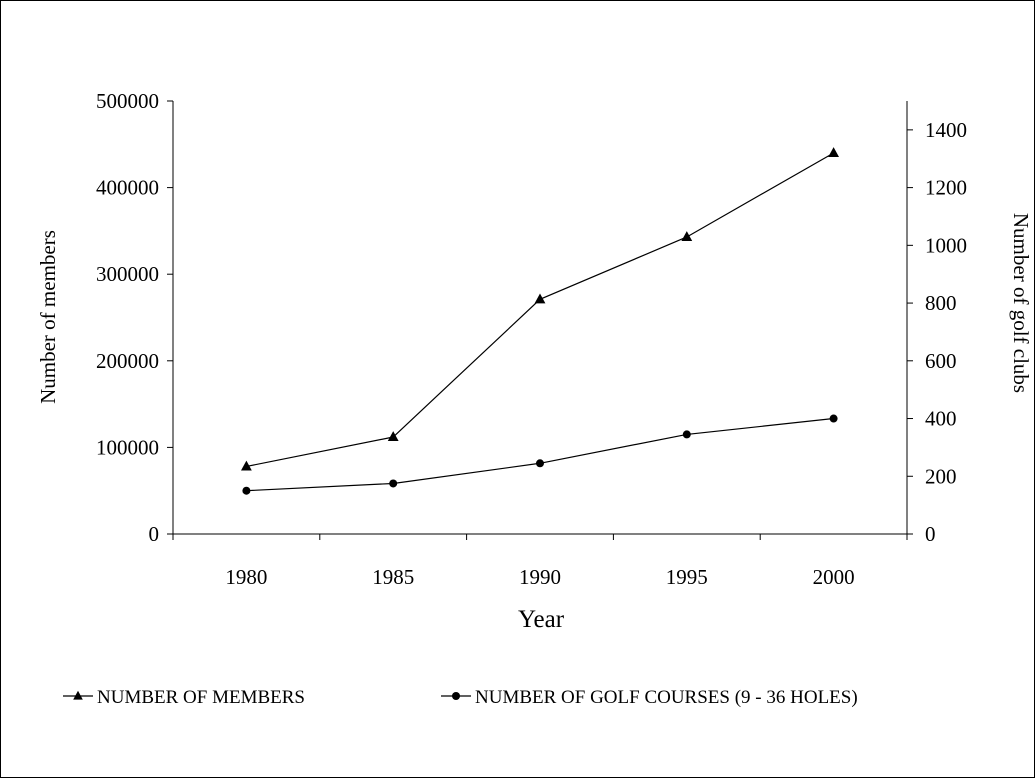 The image size is (1035, 782). What do you see at coordinates (48, 317) in the screenshot?
I see `y-axis-title: Number of members` at bounding box center [48, 317].